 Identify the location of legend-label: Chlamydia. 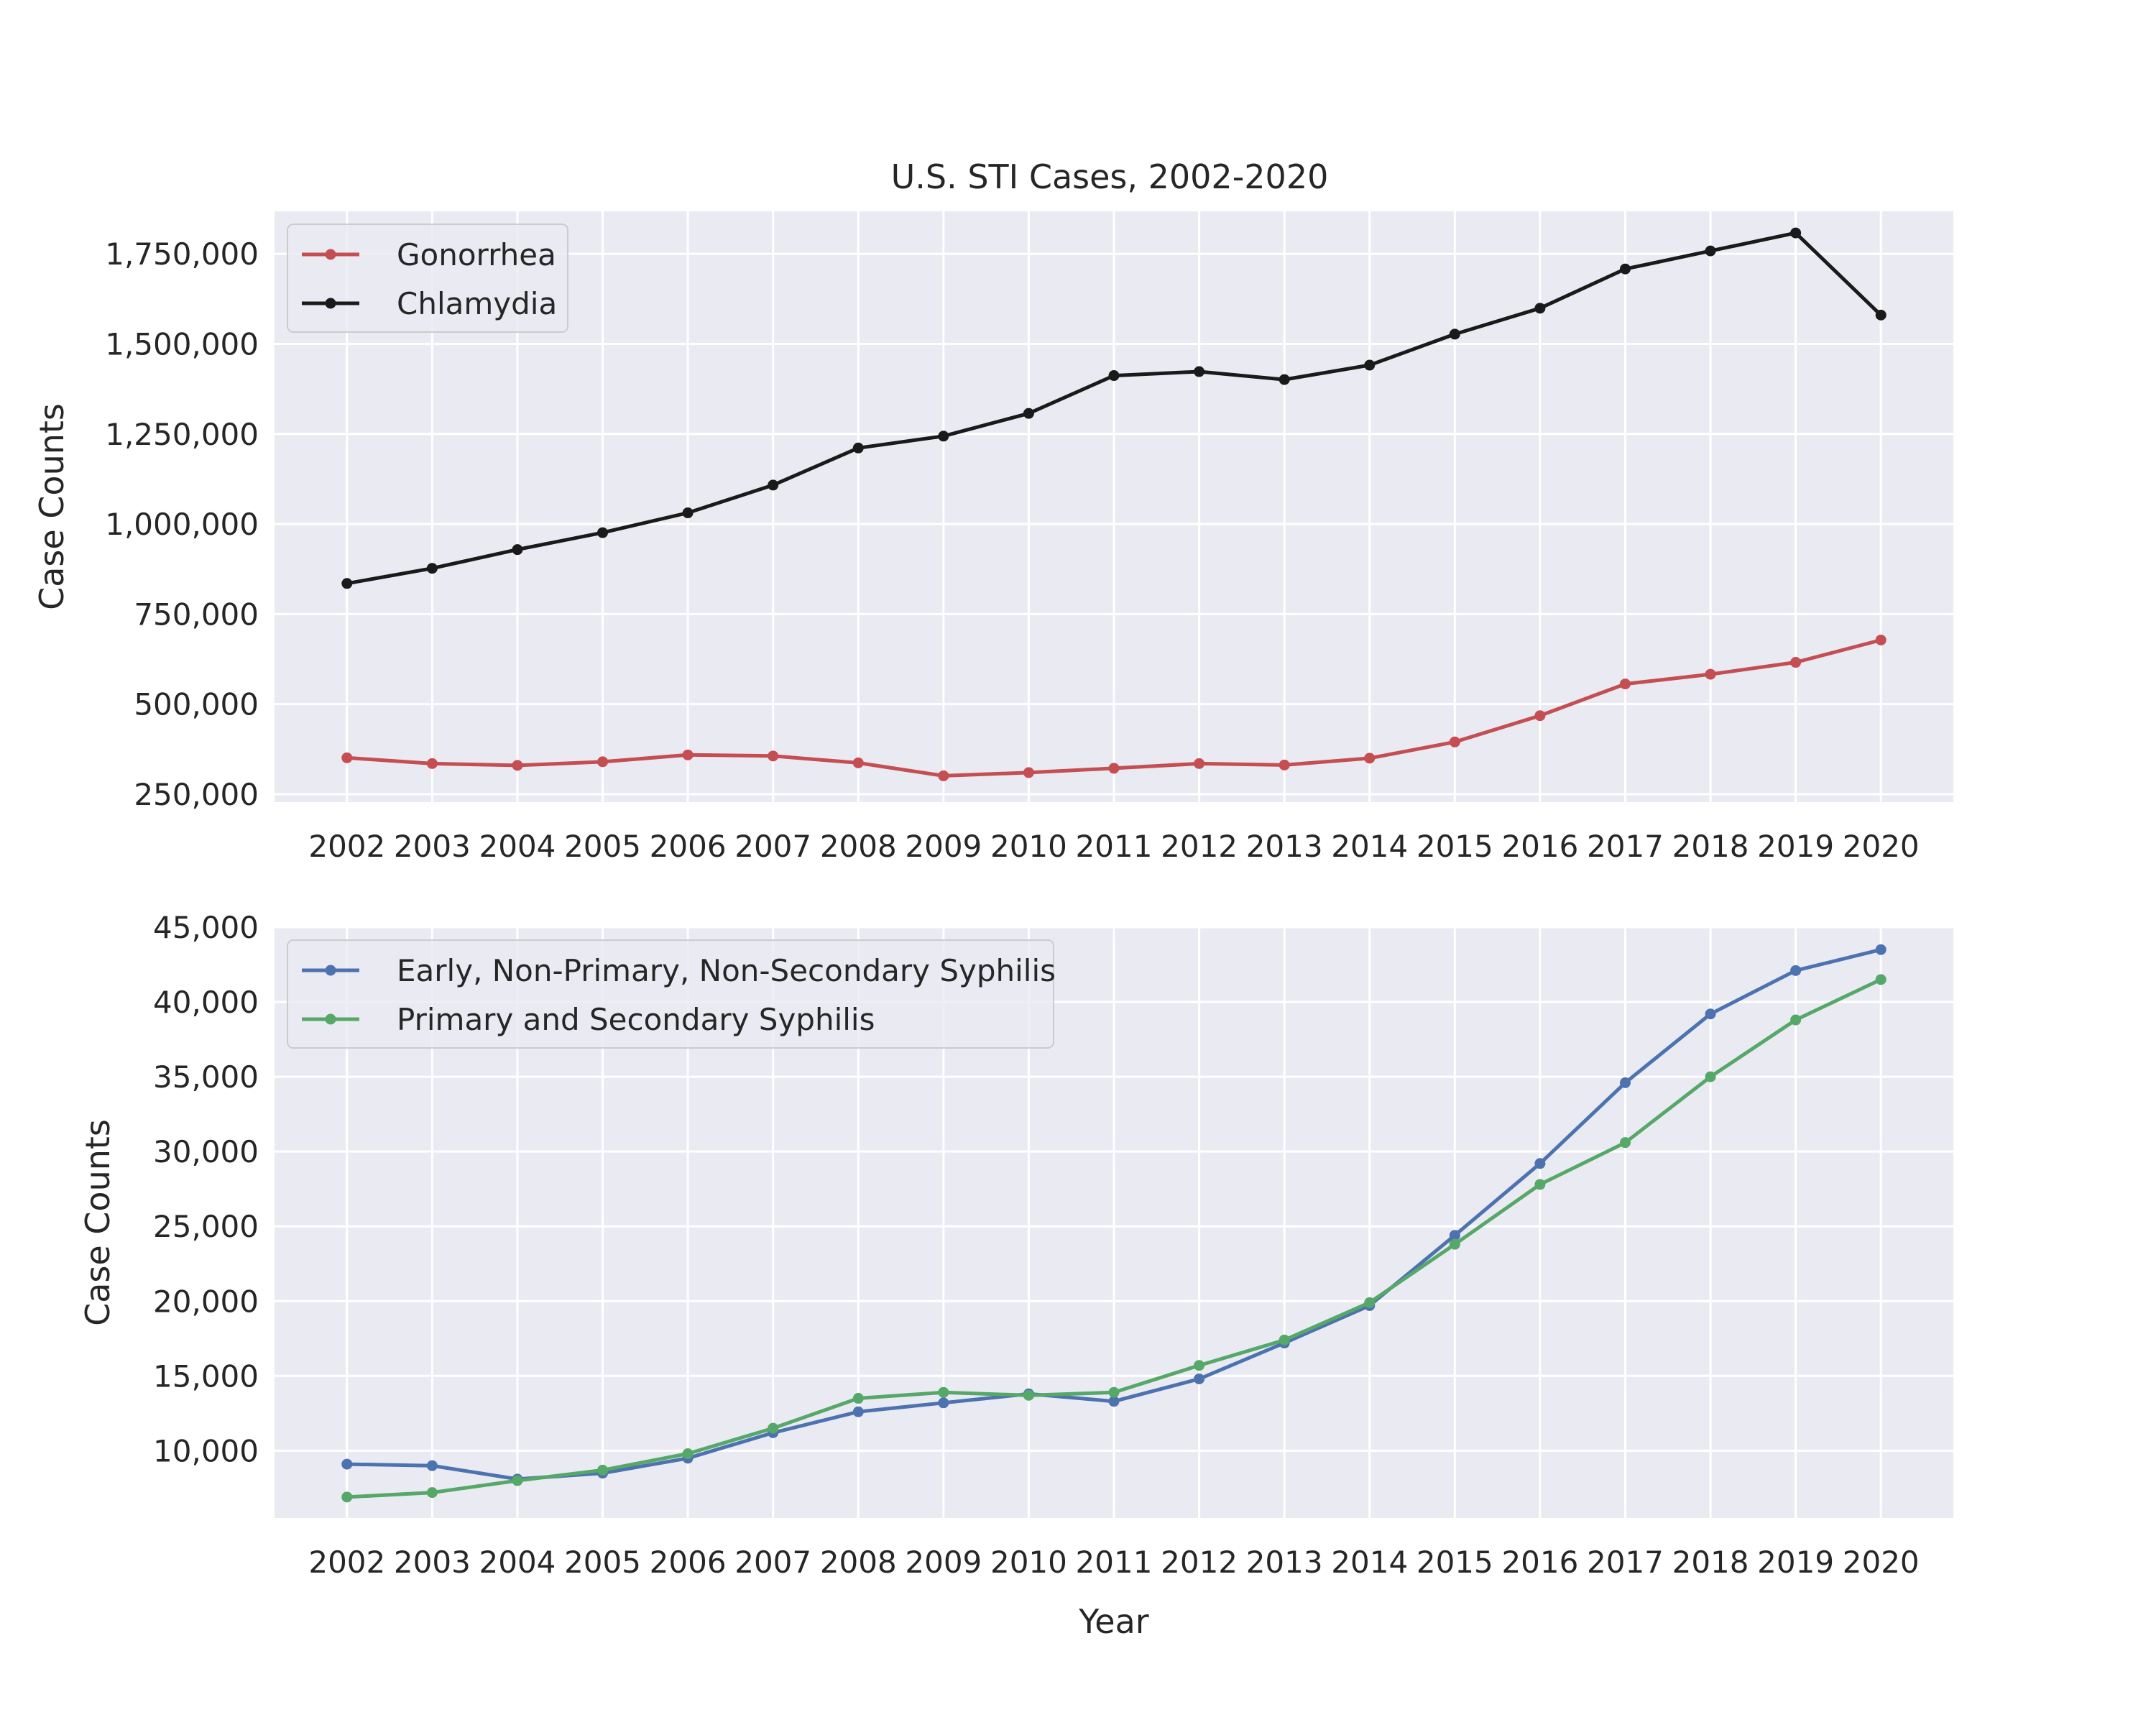
(477, 303).